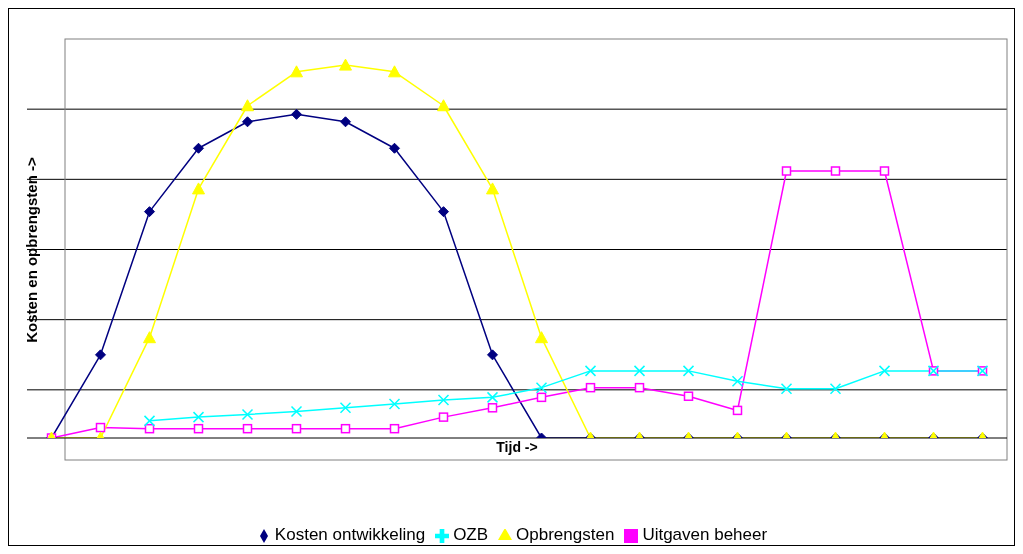  Describe the element at coordinates (517, 446) in the screenshot. I see `x-axis-title: Tijd ->` at that location.